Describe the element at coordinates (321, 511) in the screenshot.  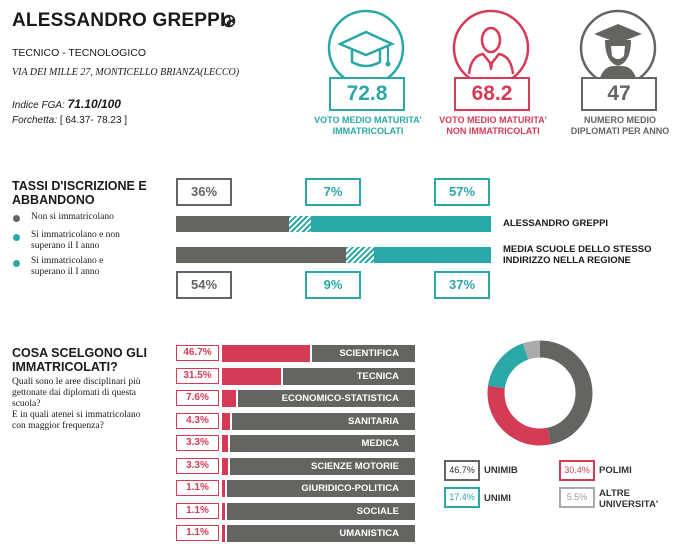
I see `area-name-bar: SOCIALE` at that location.